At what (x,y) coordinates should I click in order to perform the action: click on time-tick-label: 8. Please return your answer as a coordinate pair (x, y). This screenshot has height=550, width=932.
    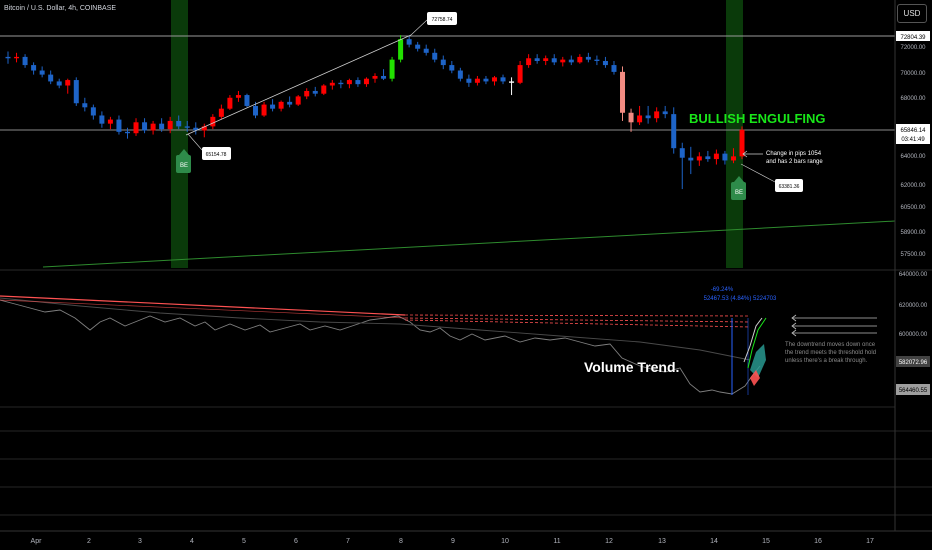
    Looking at the image, I should click on (401, 541).